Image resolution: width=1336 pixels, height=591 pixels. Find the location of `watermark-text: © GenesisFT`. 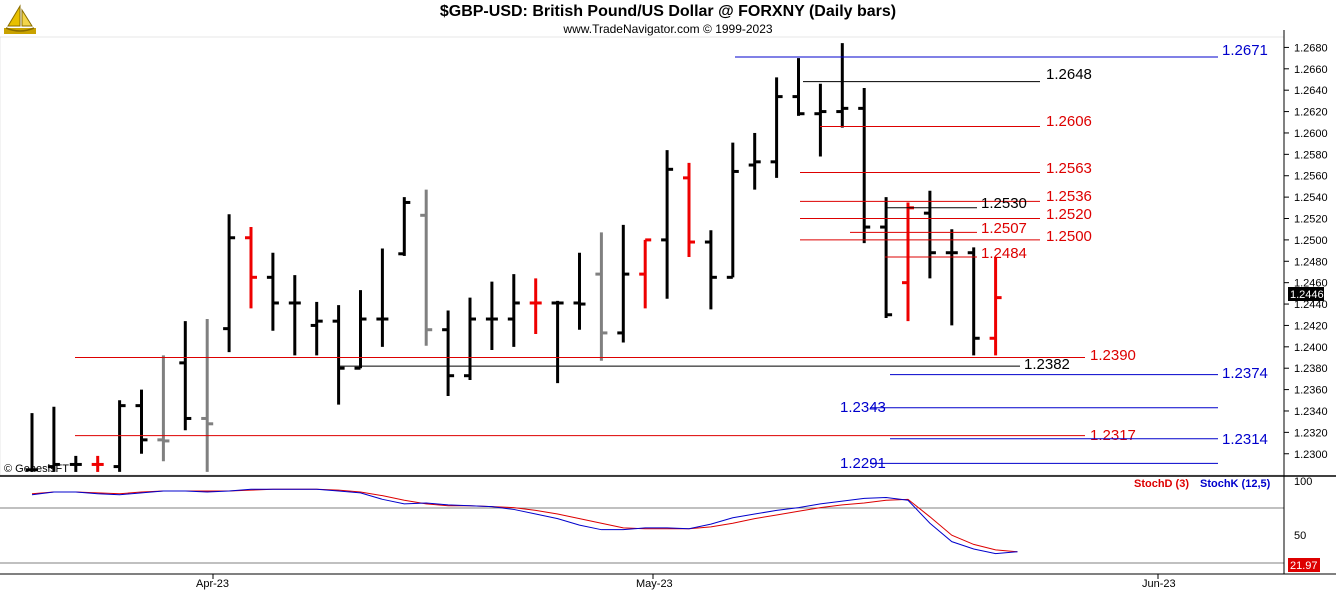

watermark-text: © GenesisFT is located at coordinates (36, 469).